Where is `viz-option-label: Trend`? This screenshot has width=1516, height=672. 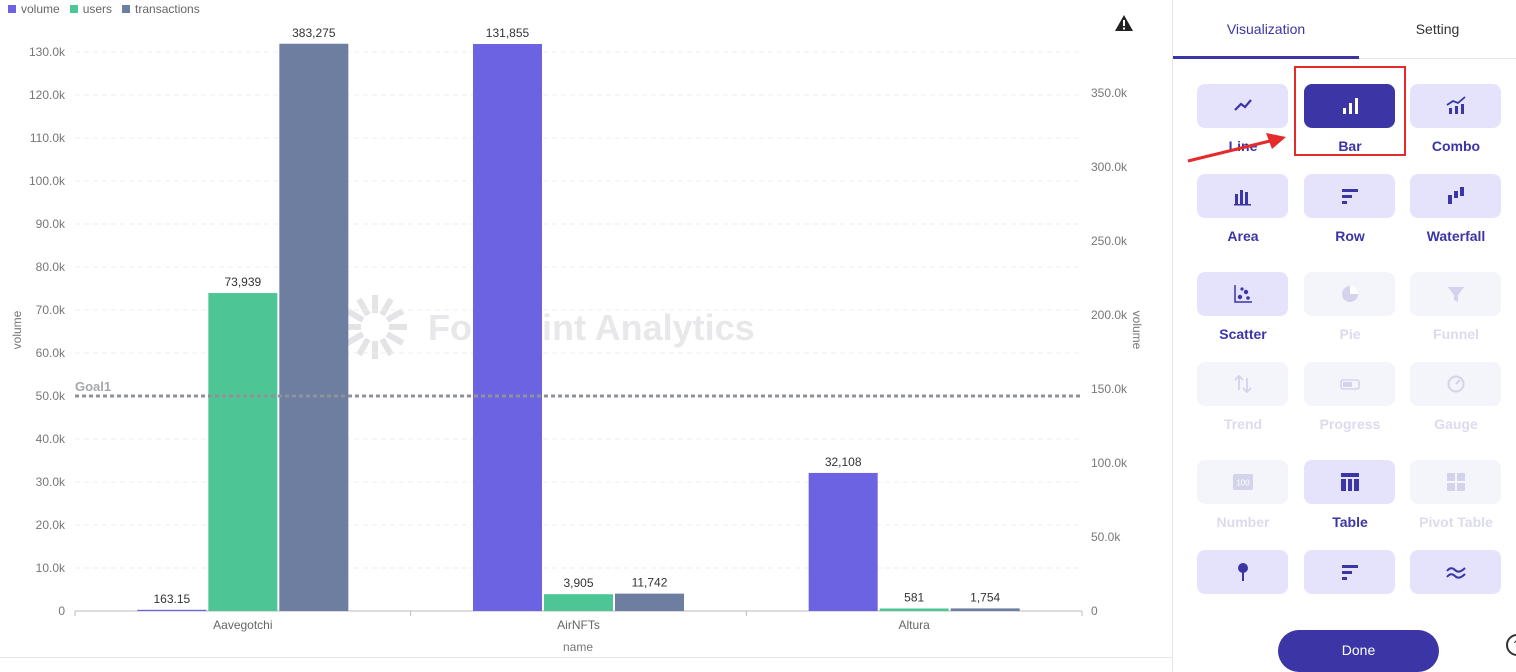
viz-option-label: Trend is located at coordinates (1243, 424).